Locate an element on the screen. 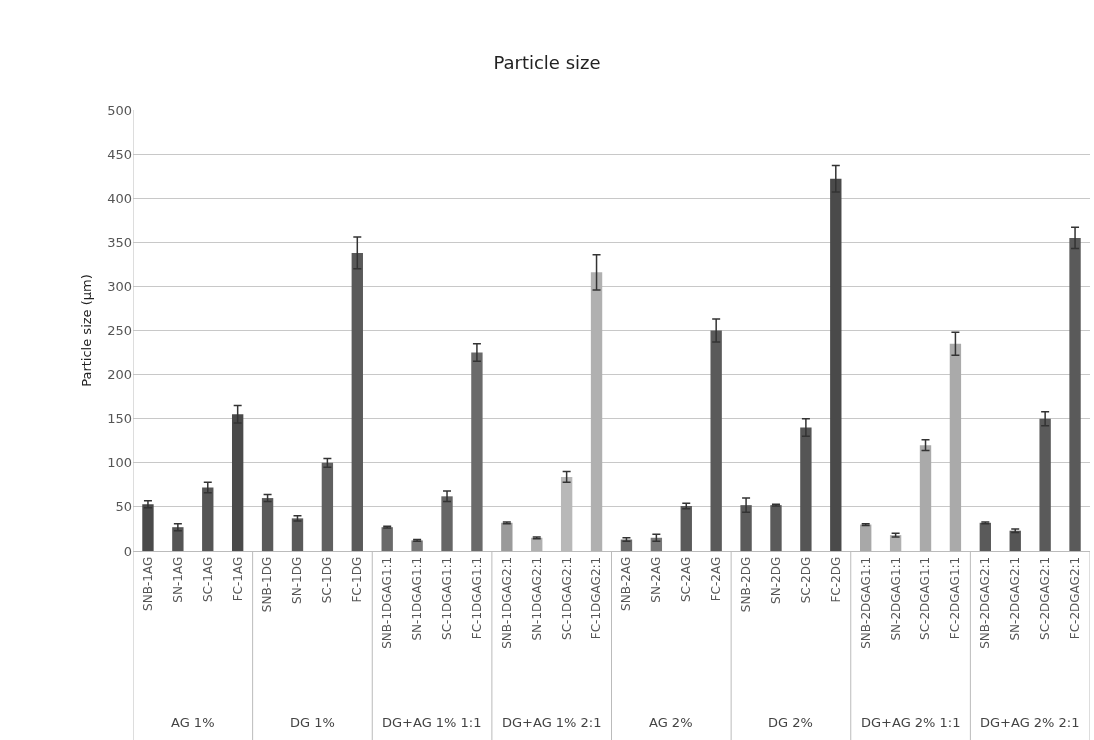  x-tick-label: SNB-2DG is located at coordinates (745, 584).